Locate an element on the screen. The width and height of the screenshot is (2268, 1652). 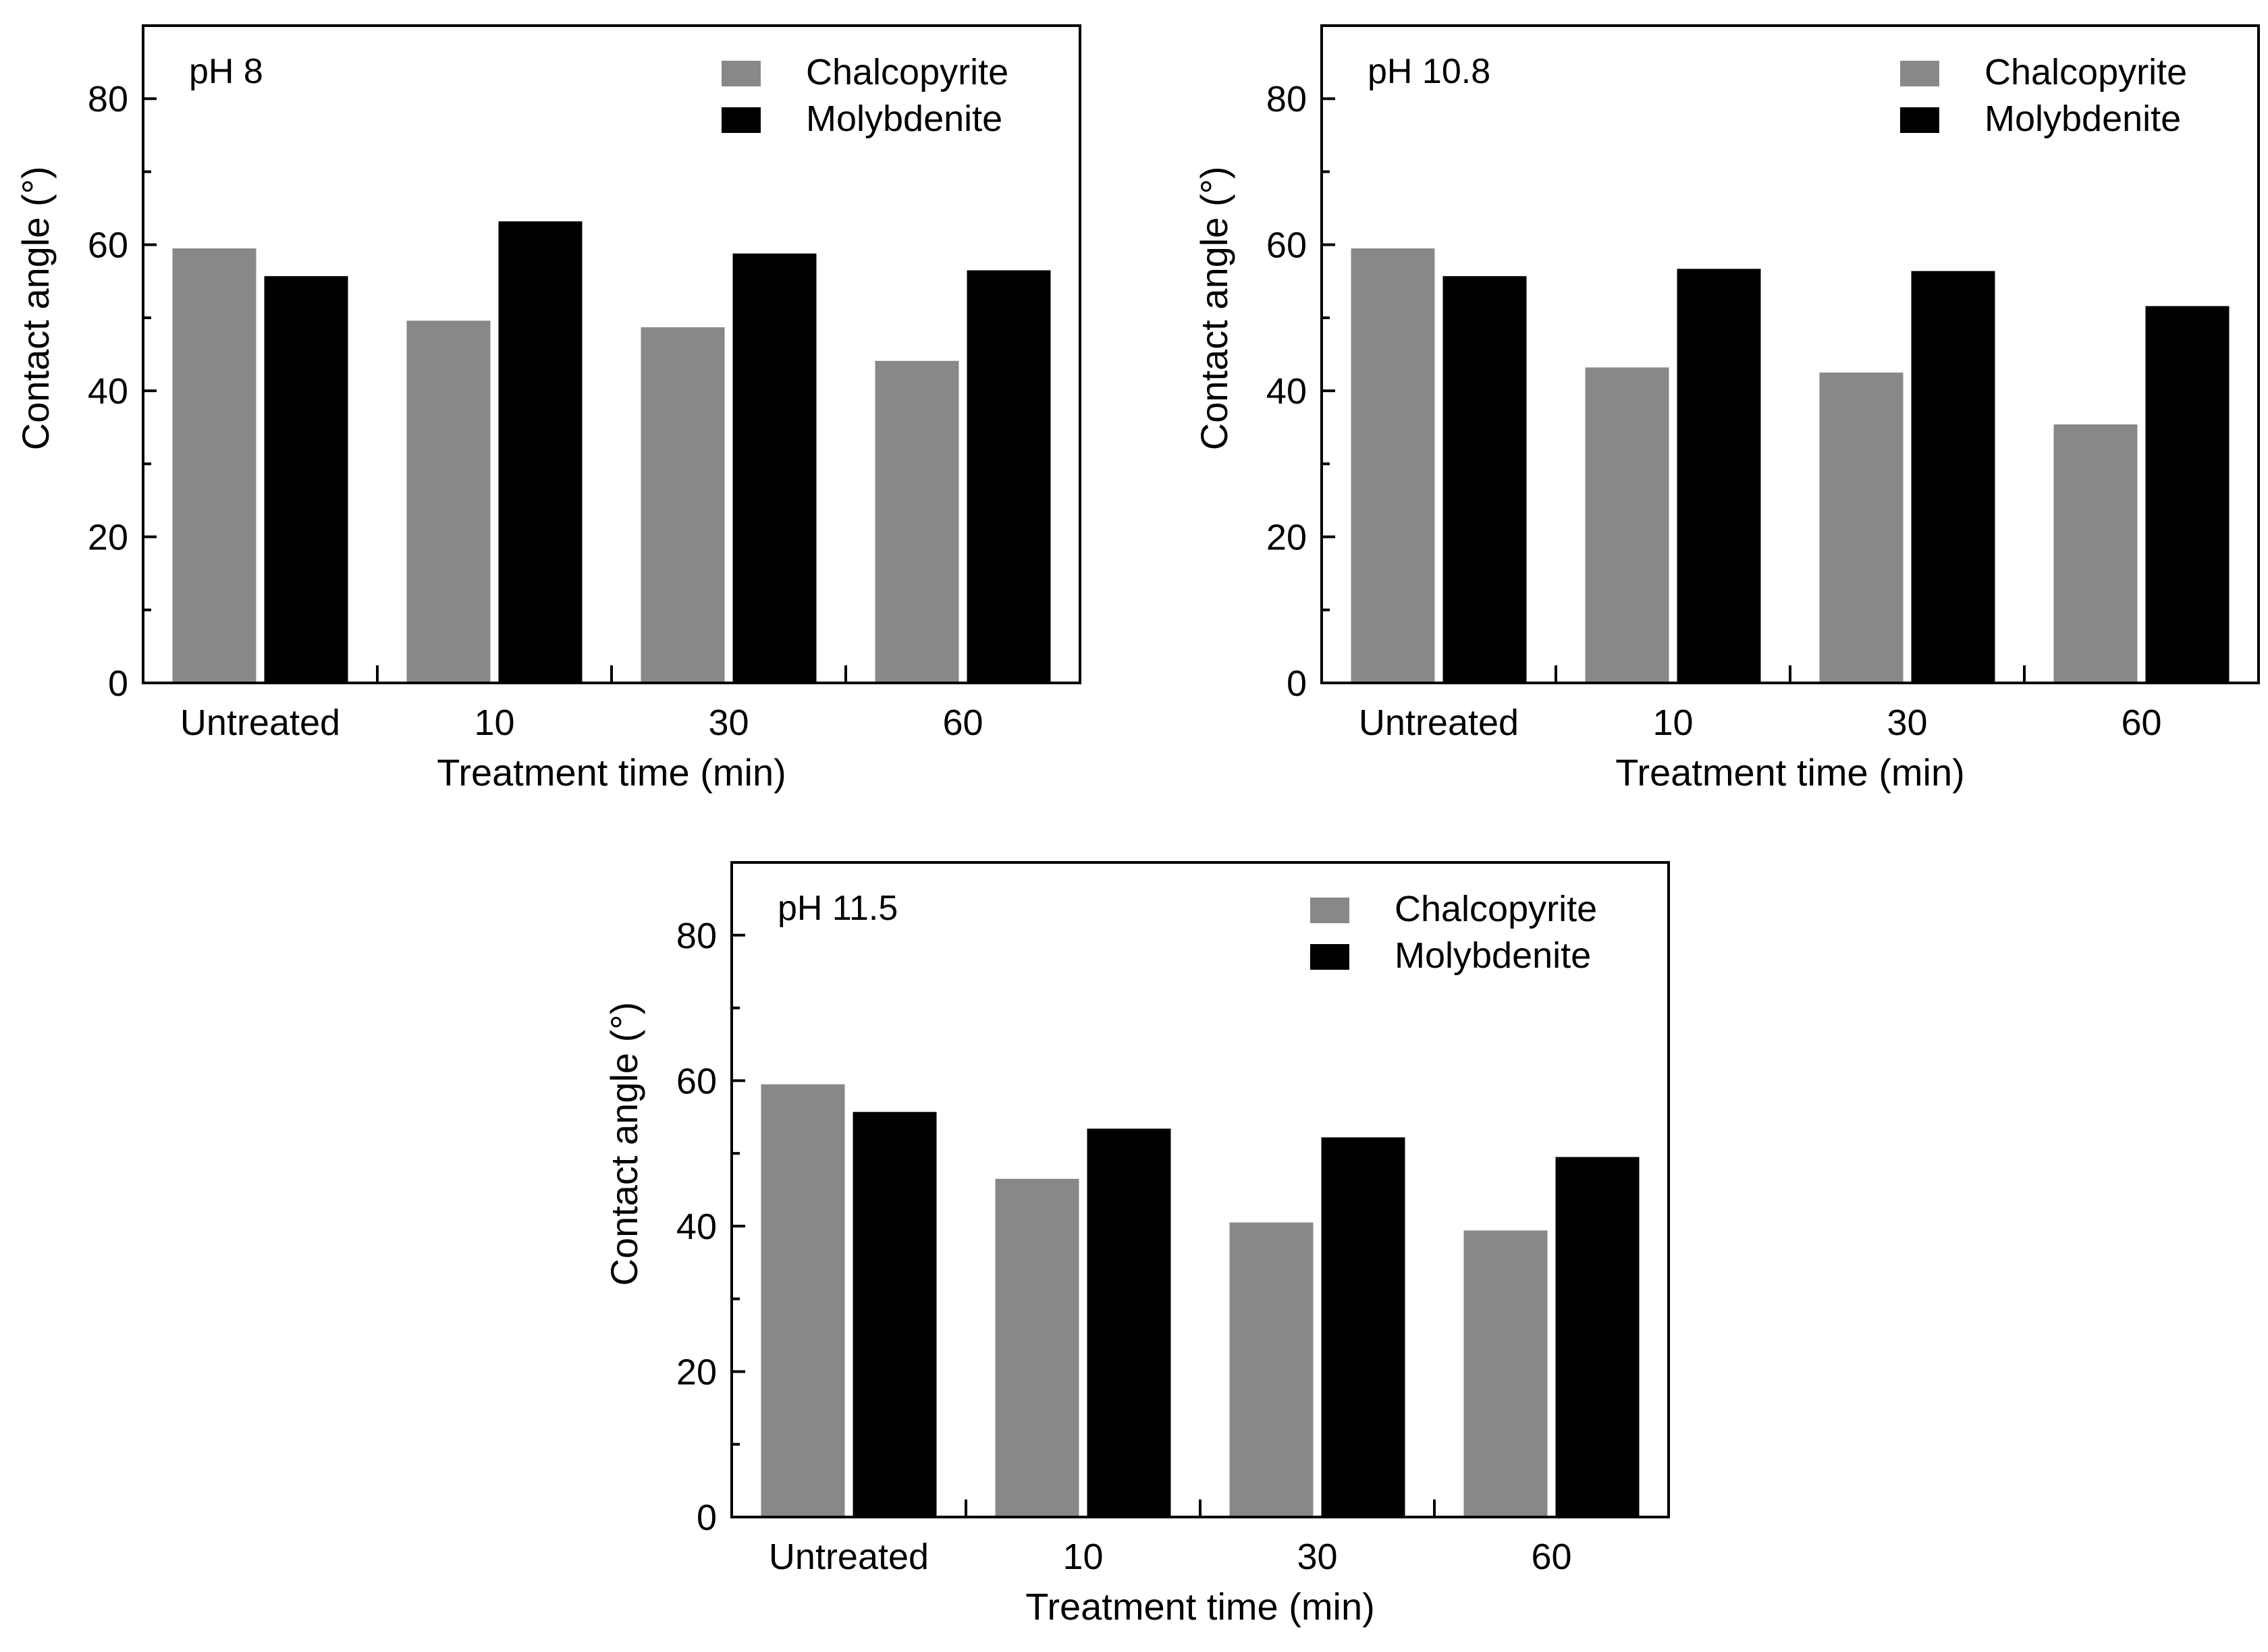
panel-annotation: pH 10.8 is located at coordinates (1429, 71).